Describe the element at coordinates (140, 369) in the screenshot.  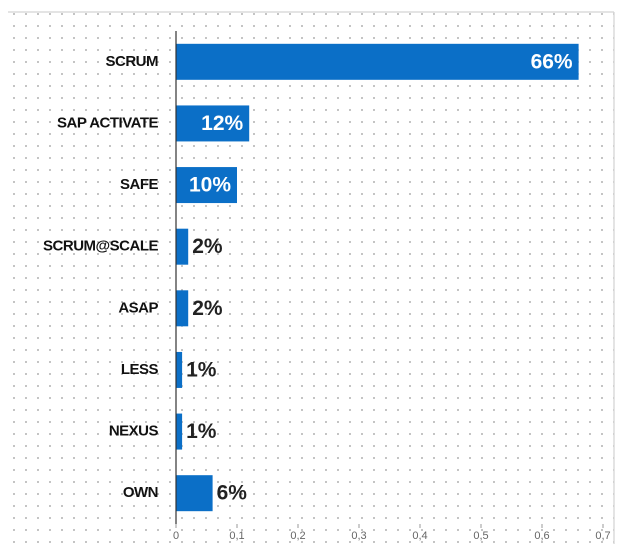
I see `category-label: LESS` at that location.